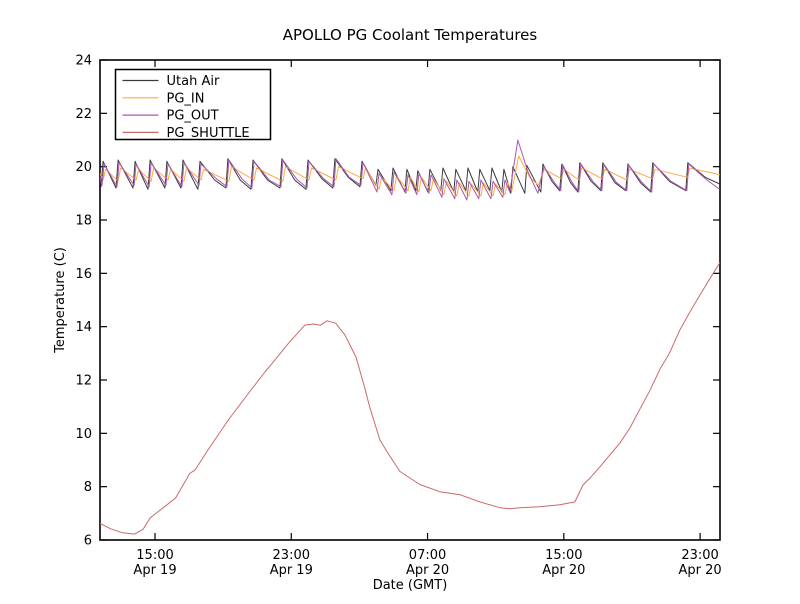 The image size is (800, 604). Describe the element at coordinates (88, 541) in the screenshot. I see `y-tick-label: 6` at that location.